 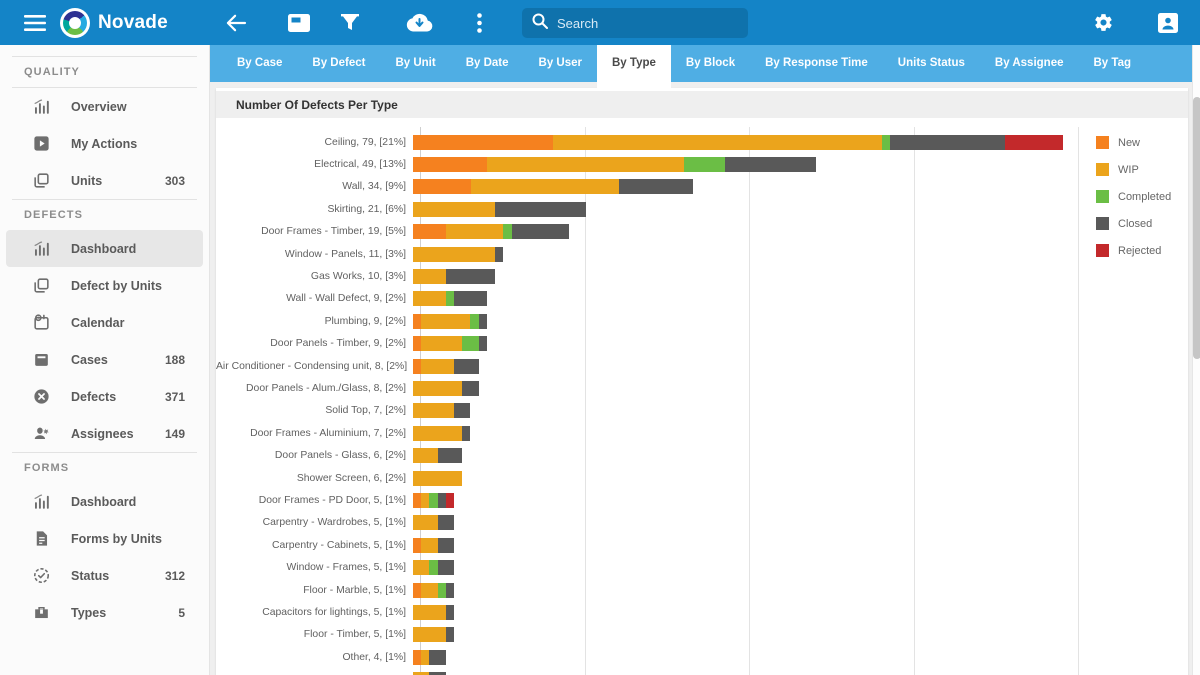 What do you see at coordinates (634, 66) in the screenshot?
I see `tab-by-type: By Type` at bounding box center [634, 66].